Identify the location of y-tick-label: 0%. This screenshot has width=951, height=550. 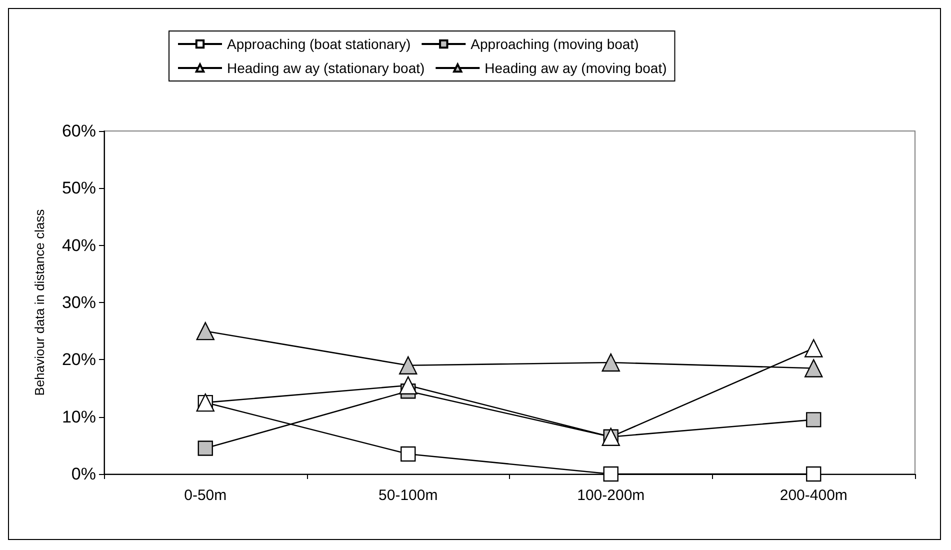
(83, 474).